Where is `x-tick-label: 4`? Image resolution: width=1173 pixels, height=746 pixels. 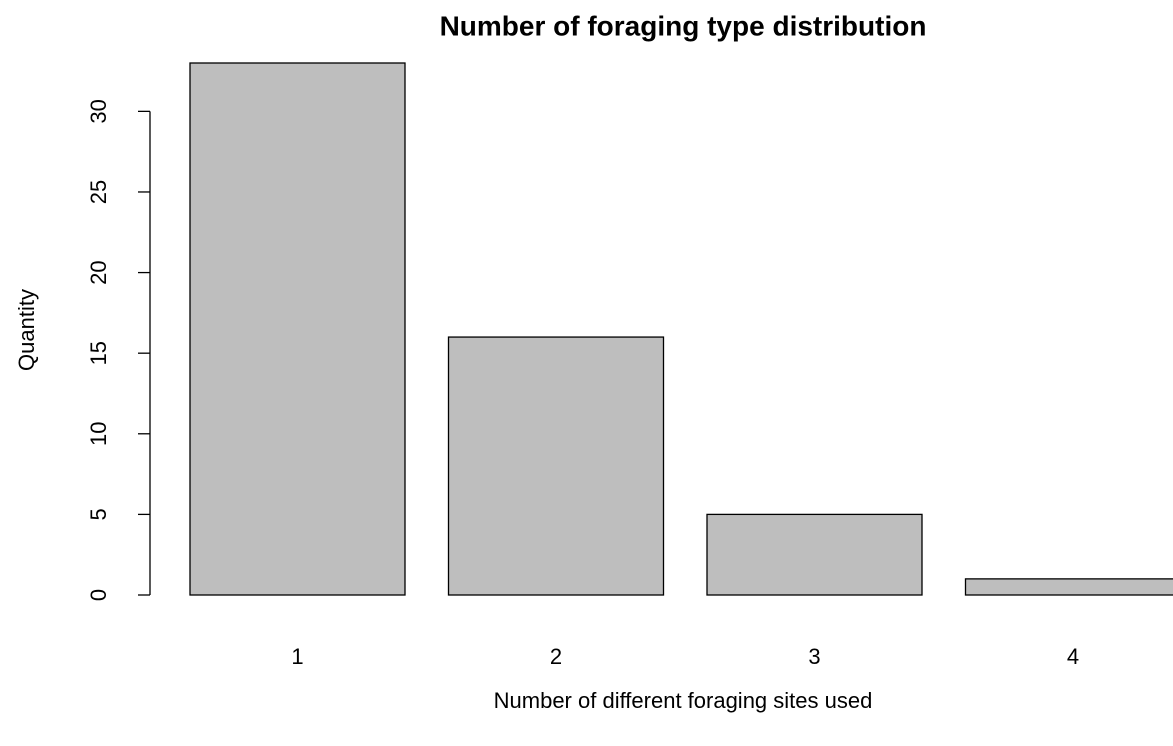
x-tick-label: 4 is located at coordinates (1073, 656).